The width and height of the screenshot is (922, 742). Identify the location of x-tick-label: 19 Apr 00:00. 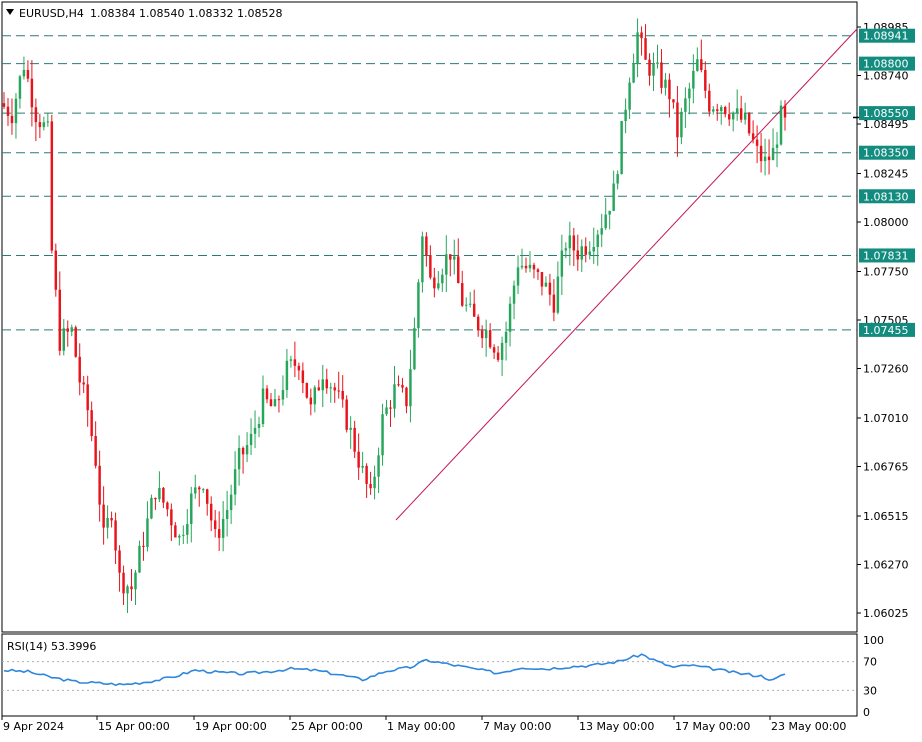
(231, 726).